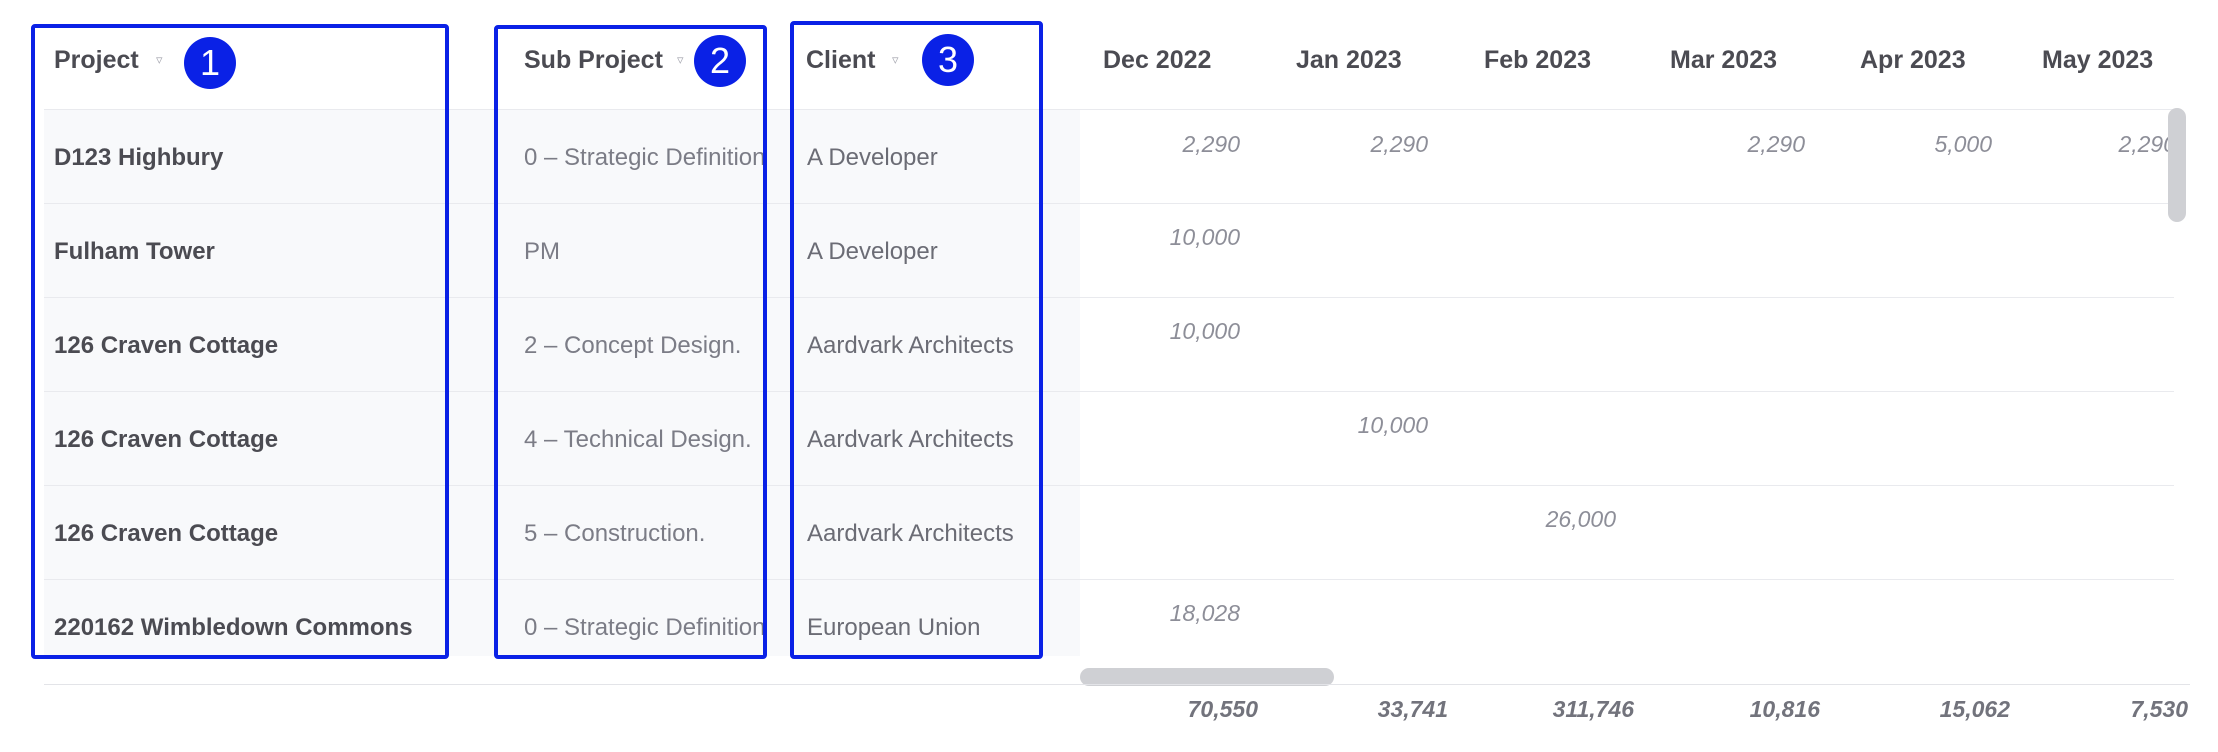 This screenshot has width=2218, height=752. What do you see at coordinates (542, 251) in the screenshot?
I see `cell-sub-project: PM` at bounding box center [542, 251].